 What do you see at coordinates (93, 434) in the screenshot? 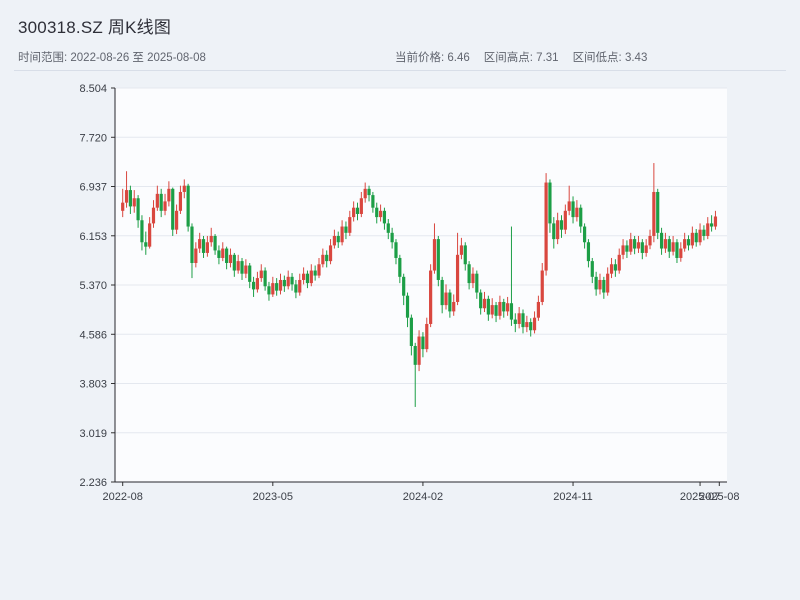
I see `y-tick-label: 3.019` at bounding box center [93, 434].